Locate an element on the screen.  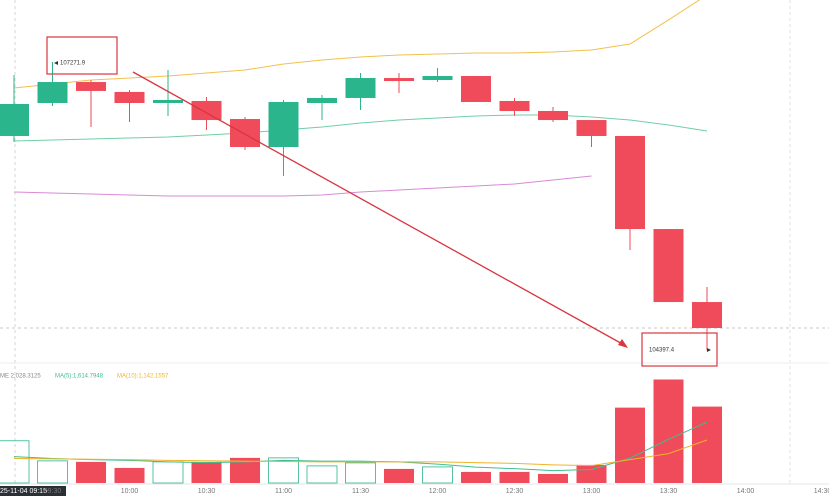
x-tick-label: 12:00 is located at coordinates (438, 491).